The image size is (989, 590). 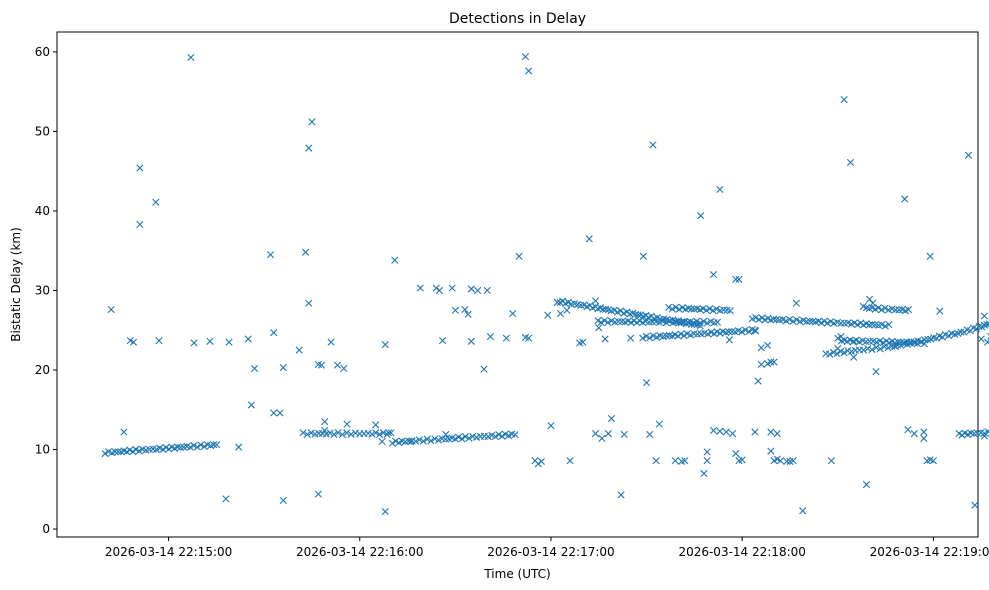 I want to click on x-tick-label: 2026-03-14 22:17:00, so click(x=550, y=552).